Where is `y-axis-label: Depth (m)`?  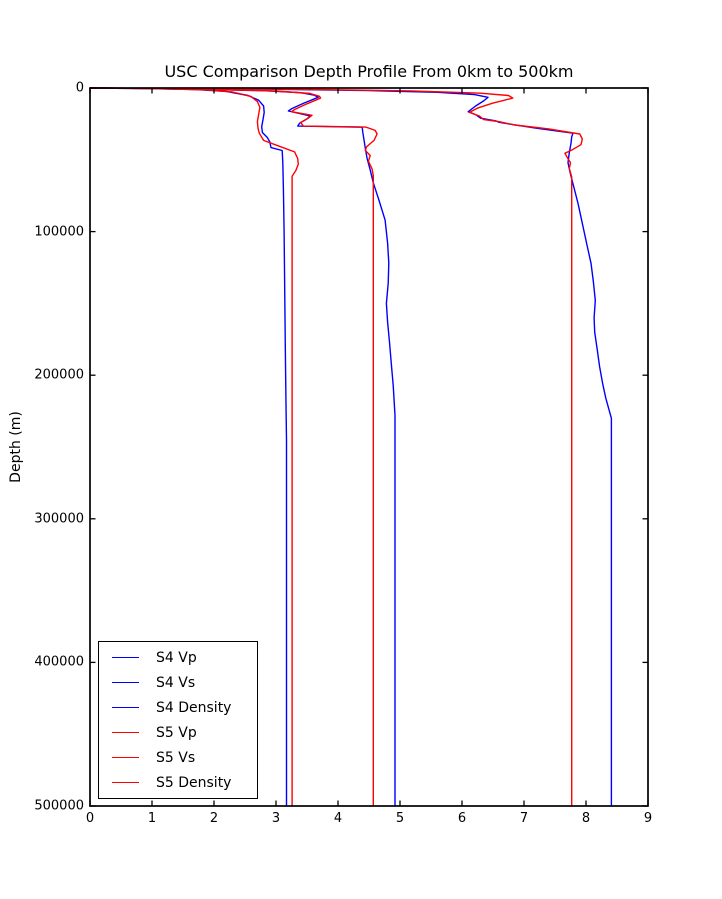
y-axis-label: Depth (m) is located at coordinates (16, 447).